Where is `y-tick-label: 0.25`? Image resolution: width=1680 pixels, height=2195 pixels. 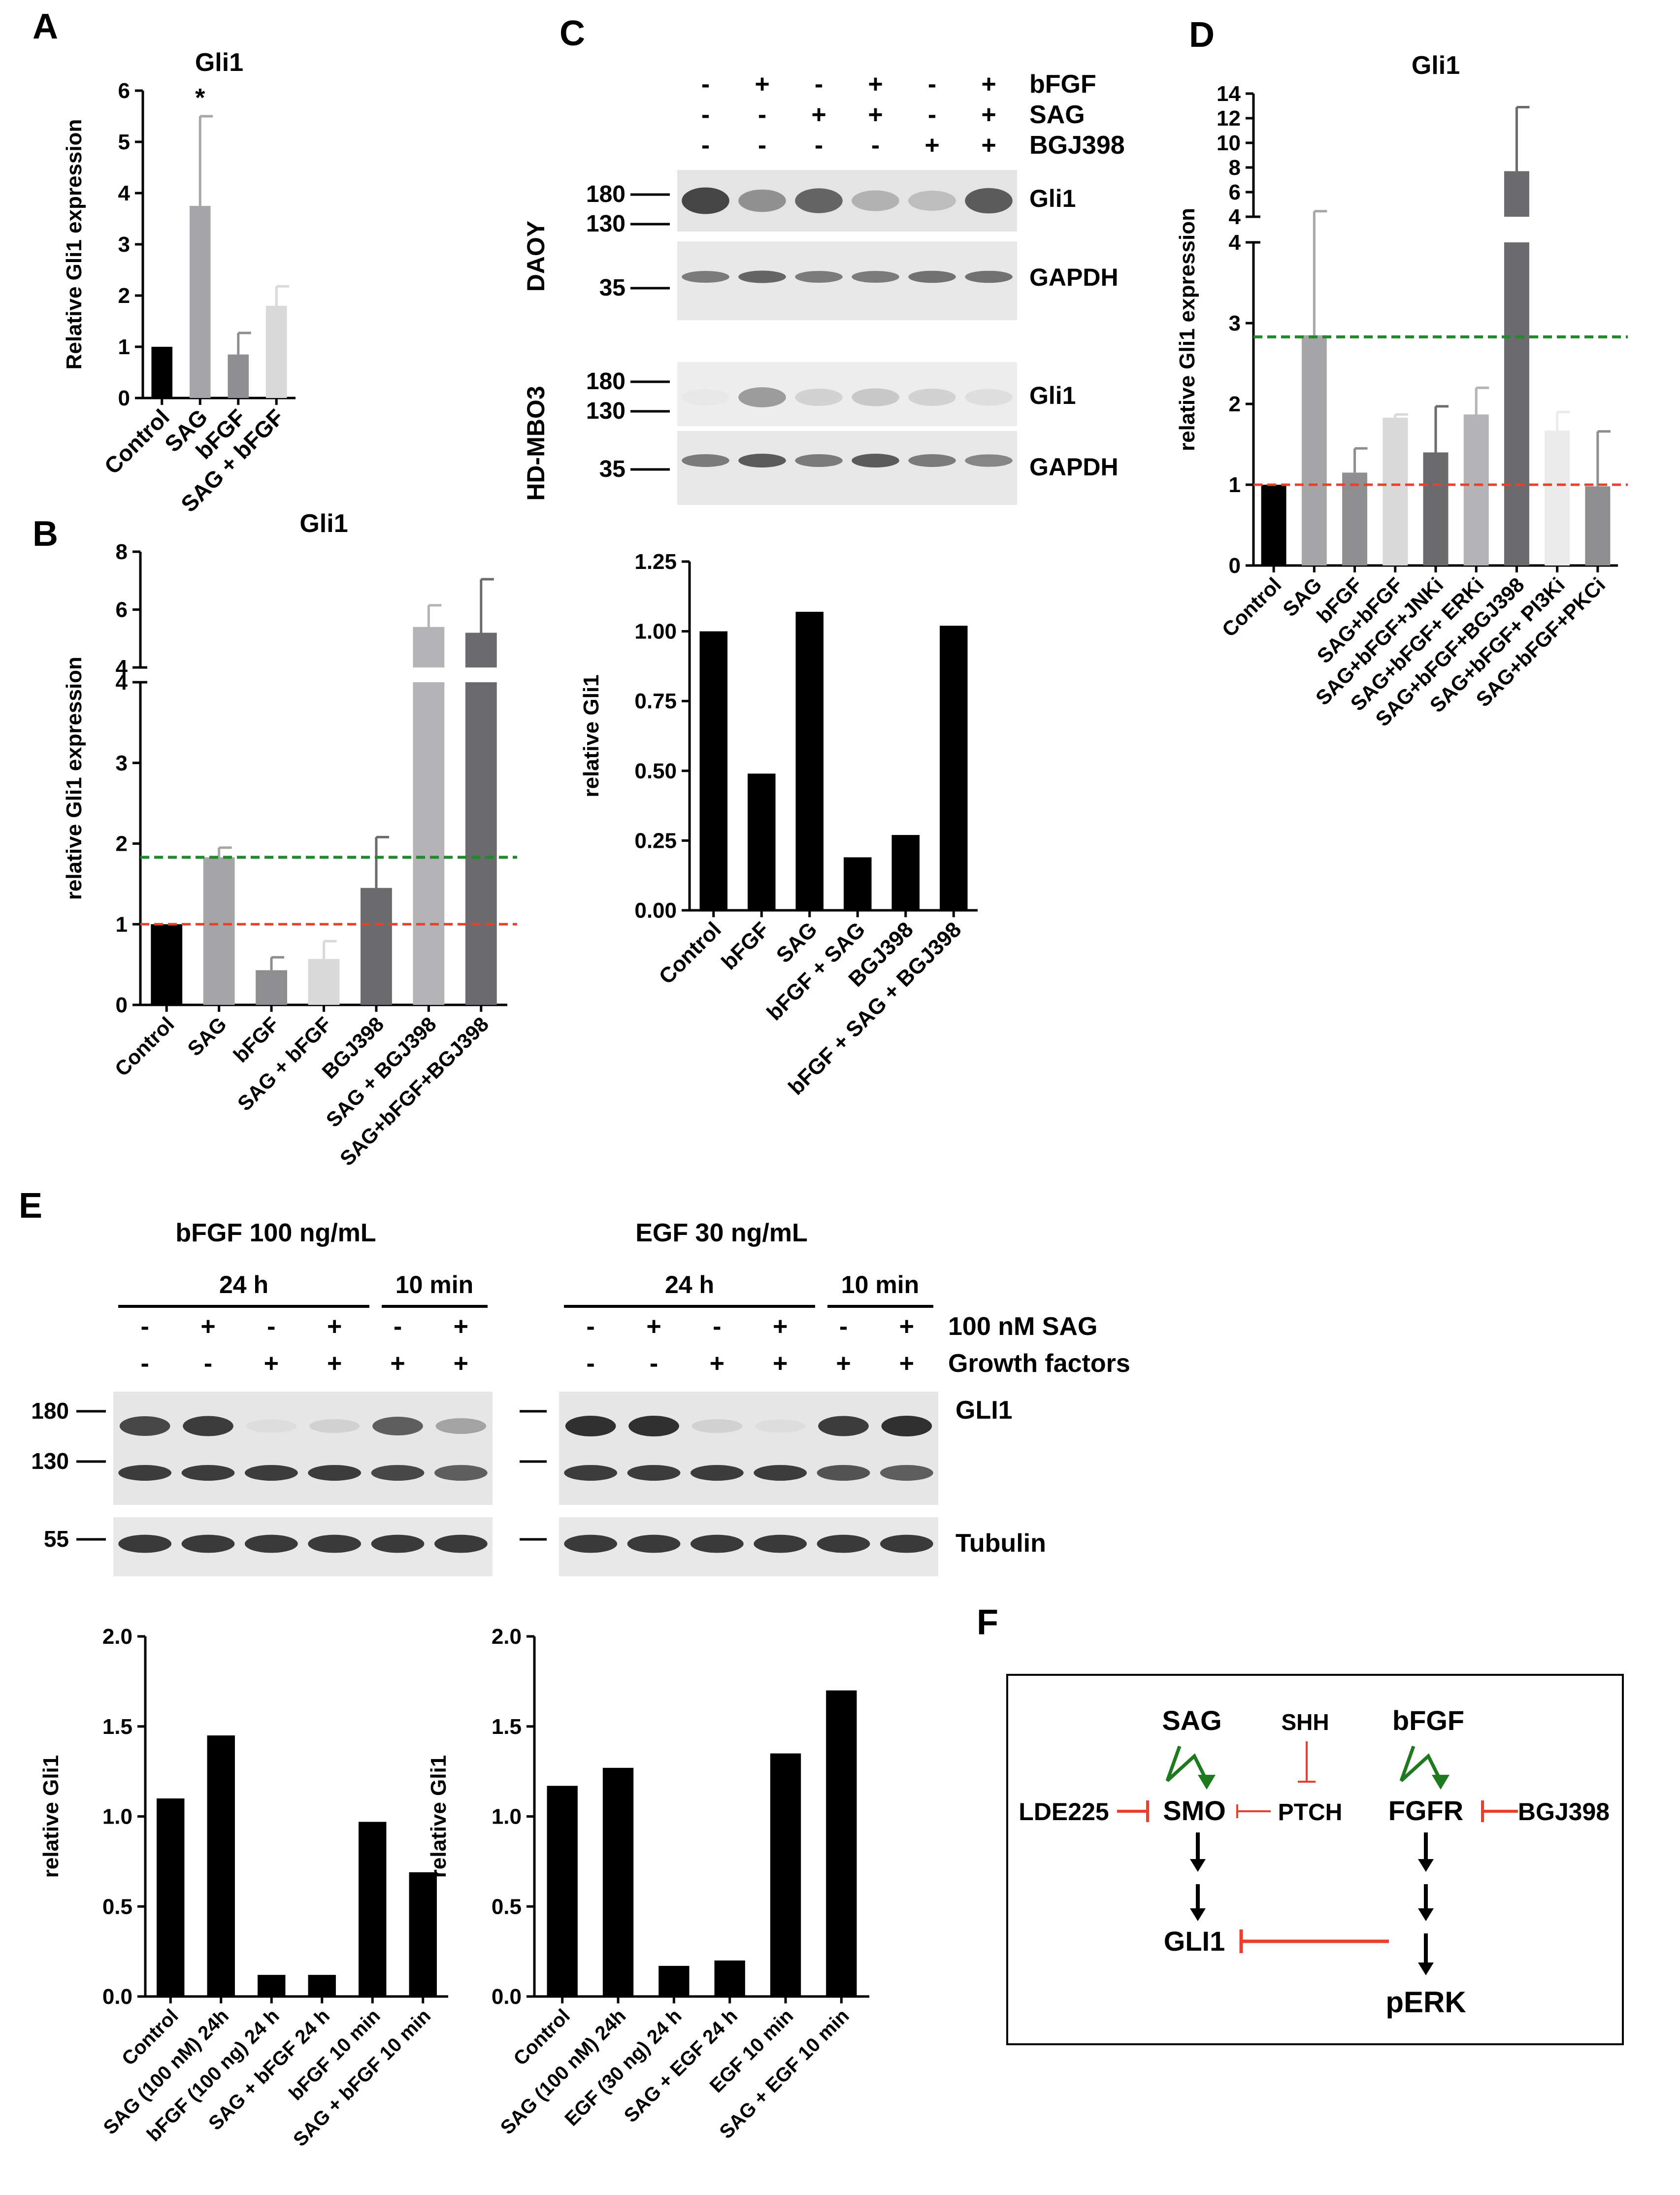 y-tick-label: 0.25 is located at coordinates (656, 841).